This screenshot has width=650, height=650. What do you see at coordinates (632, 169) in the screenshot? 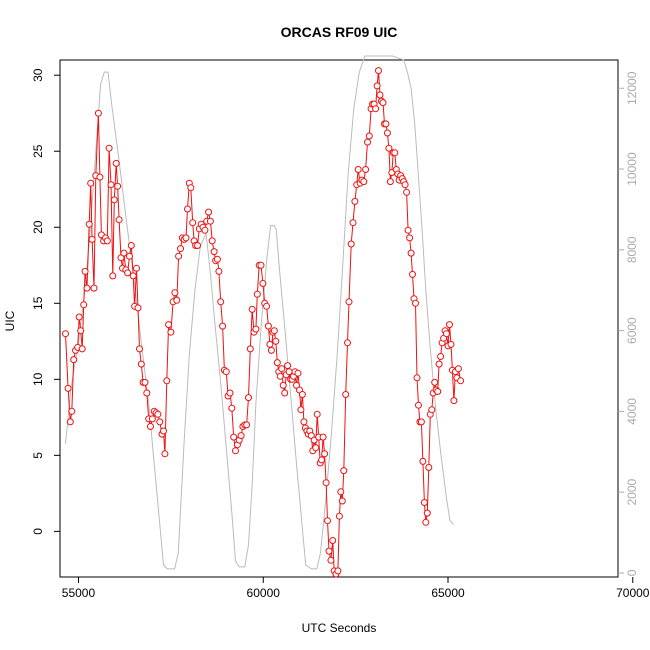
I see `y2-tick-label-5: 10000` at bounding box center [632, 169].